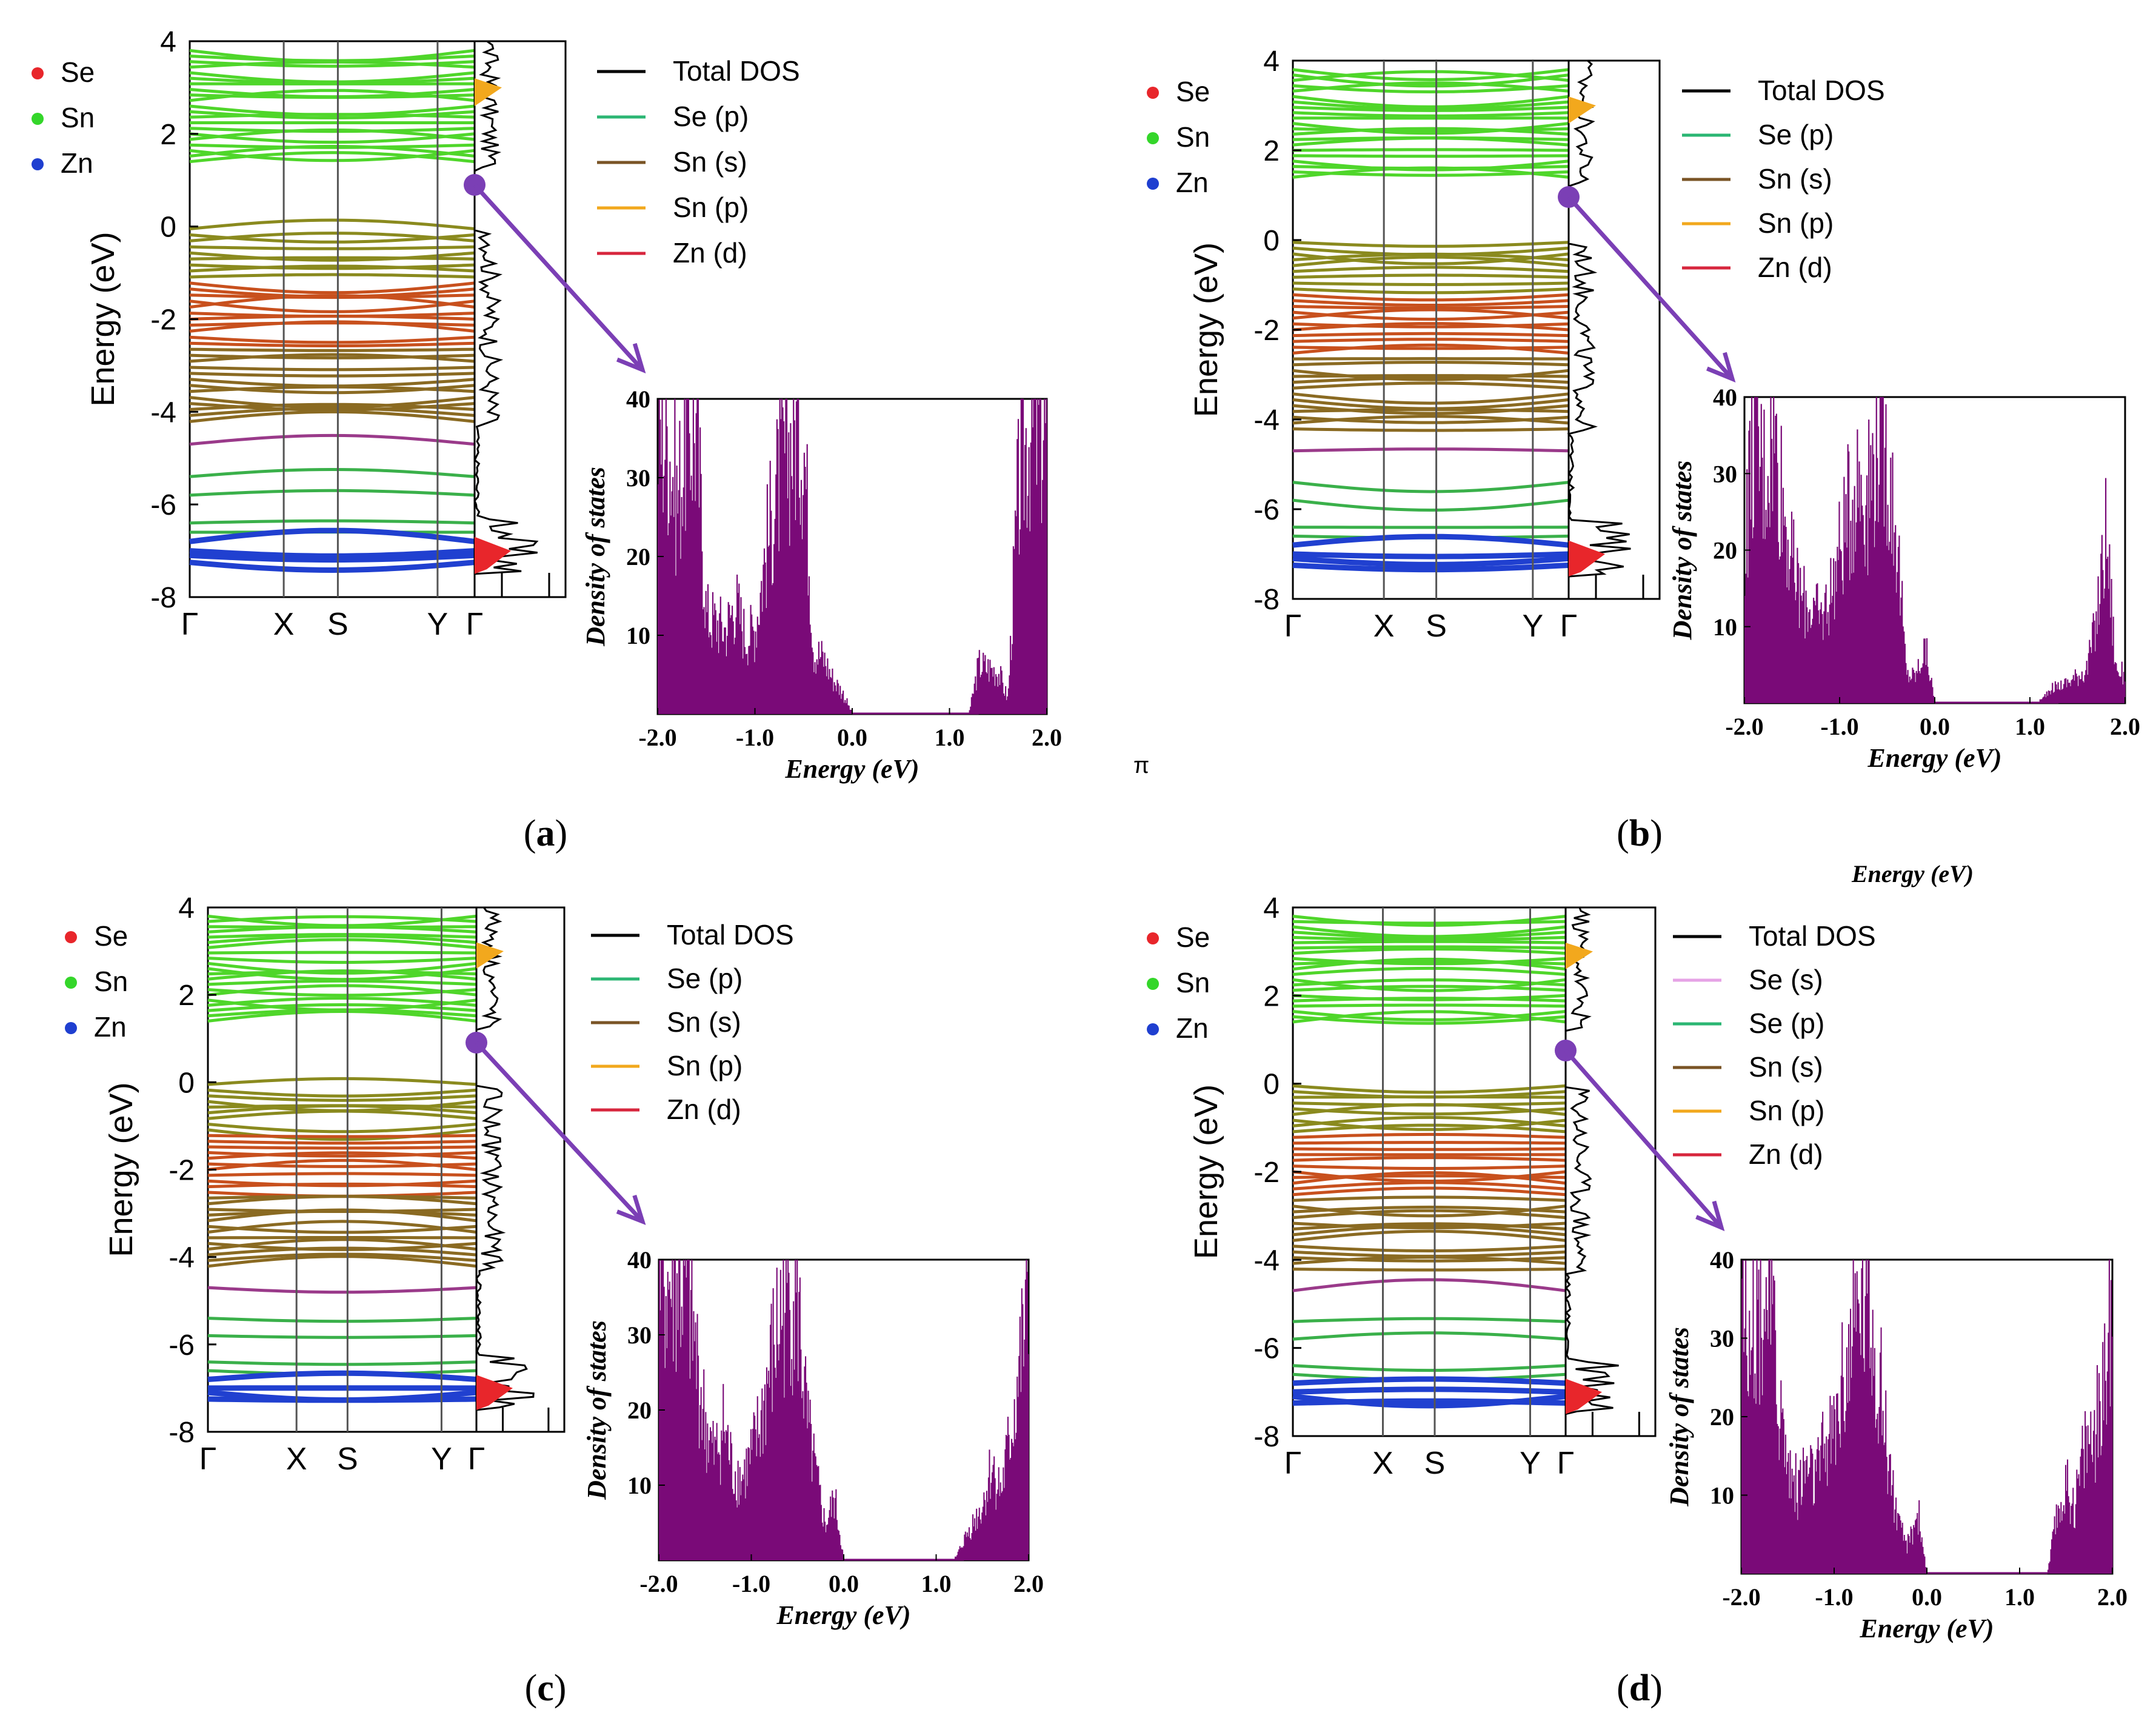 This screenshot has height=1724, width=2156. Describe the element at coordinates (705, 978) in the screenshot. I see `dos-legend-label: Se (p)` at that location.